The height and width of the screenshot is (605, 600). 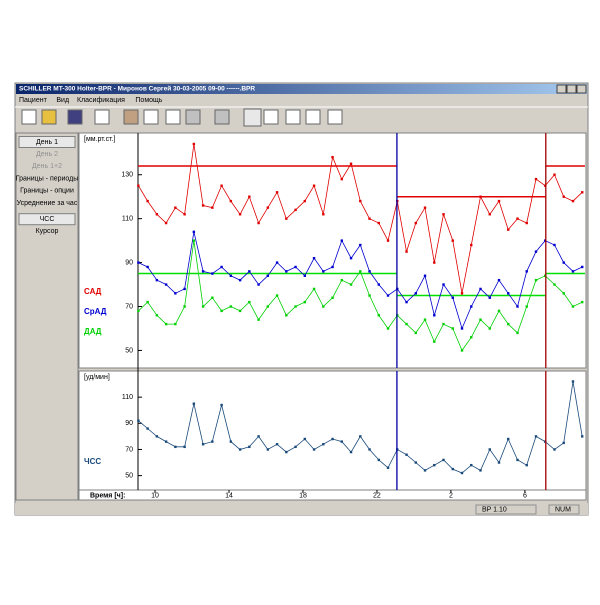 I want to click on maximize-button, so click(x=571, y=89).